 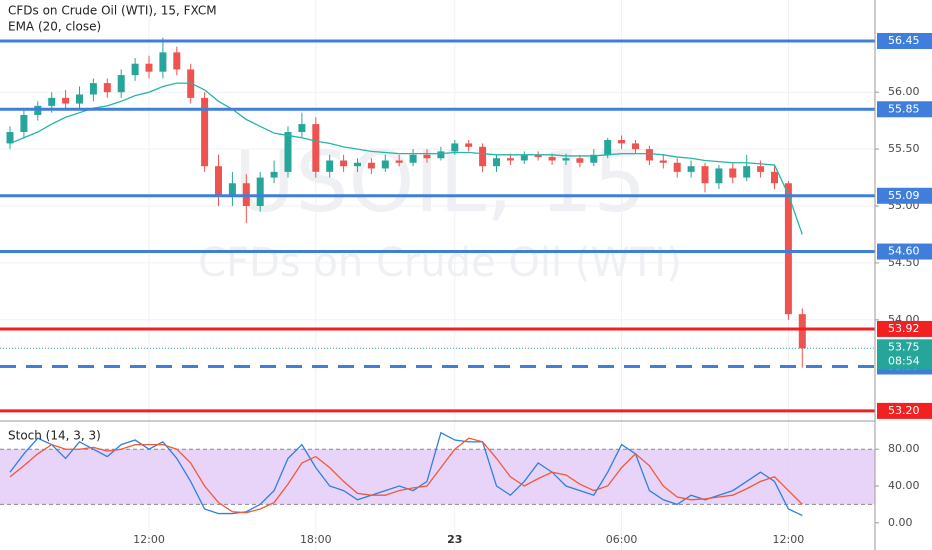 I want to click on x-tick-label: 23, so click(x=454, y=539).